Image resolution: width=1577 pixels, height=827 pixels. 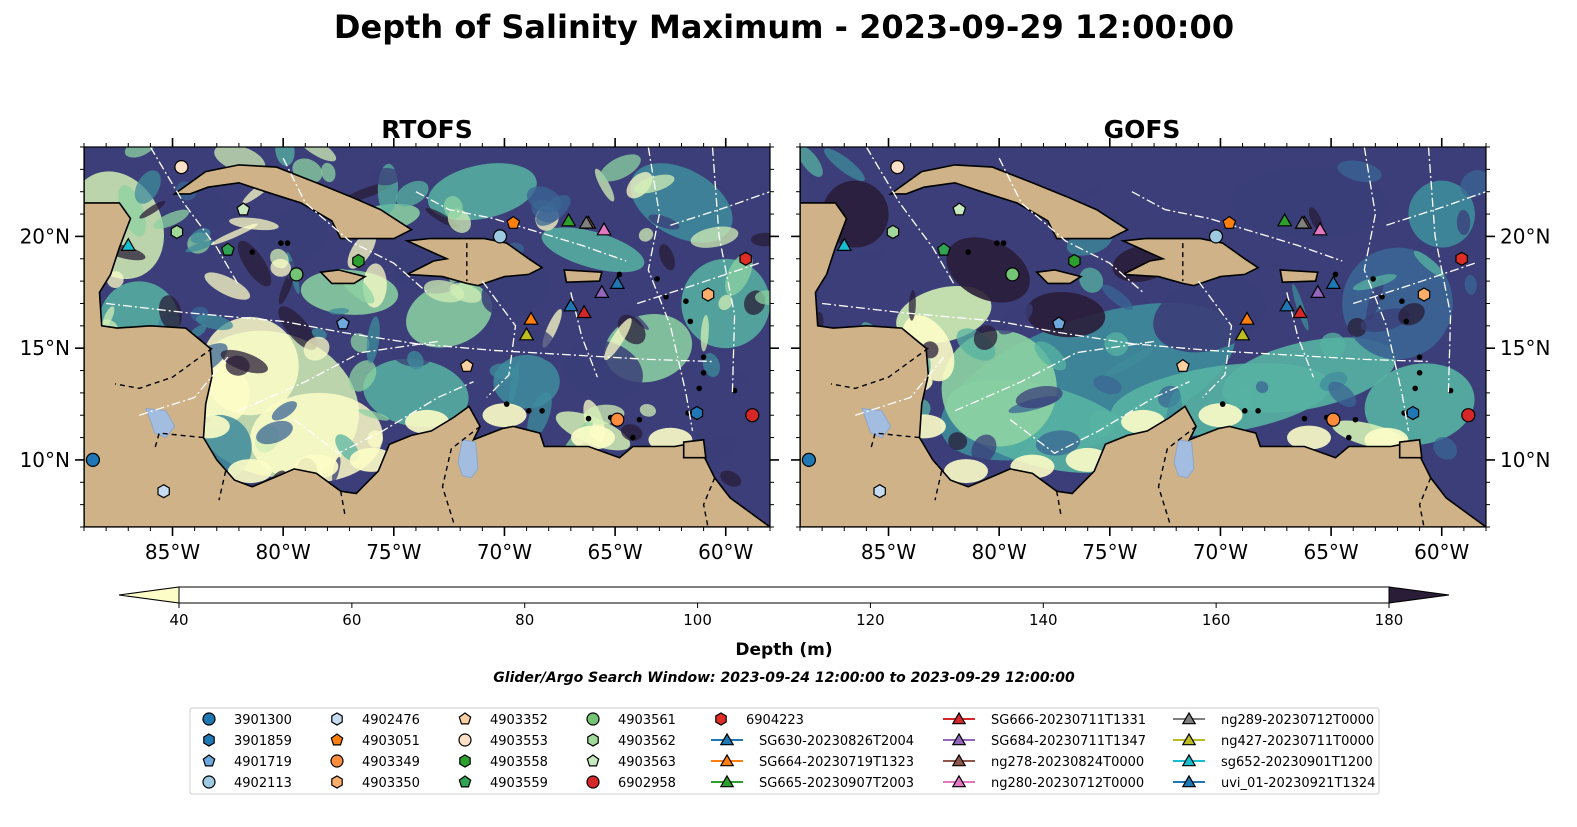 I want to click on legend-label: 4903051, so click(x=391, y=741).